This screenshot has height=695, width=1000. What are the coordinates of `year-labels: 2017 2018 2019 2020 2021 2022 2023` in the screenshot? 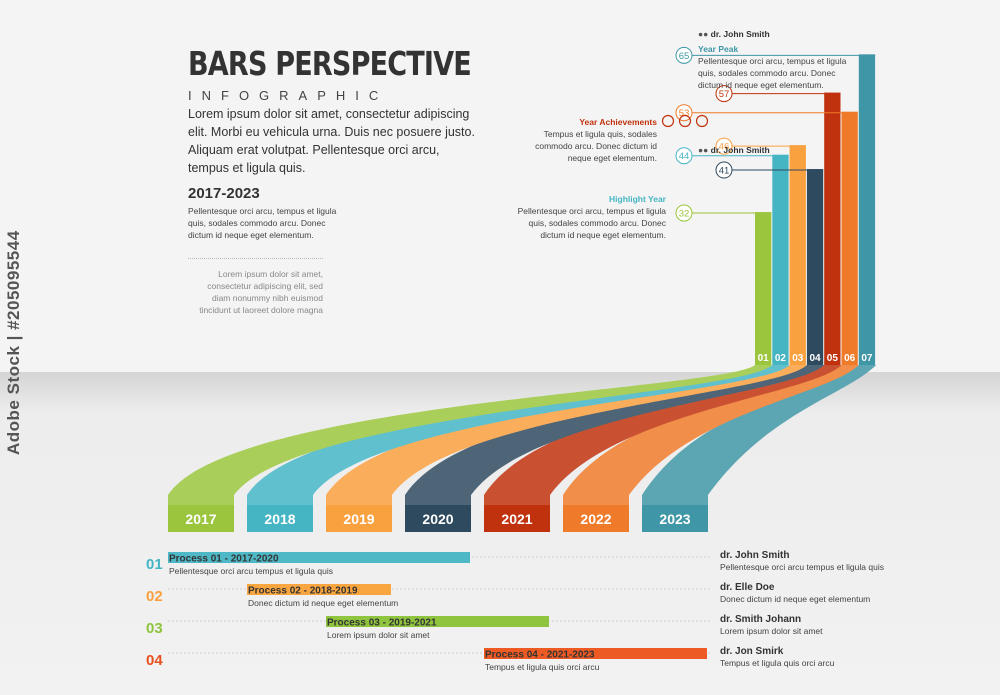 It's located at (438, 518).